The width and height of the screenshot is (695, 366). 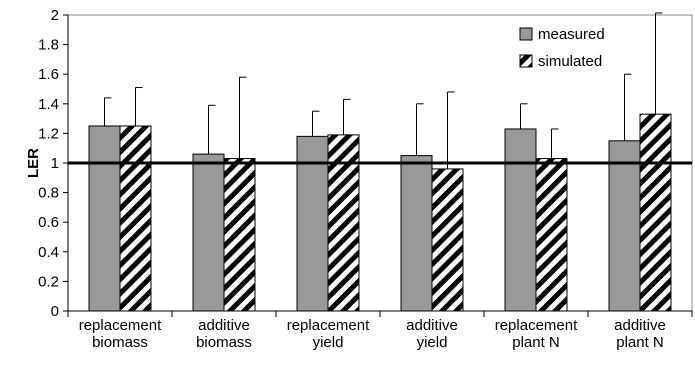 I want to click on y-tick-label: 0, so click(x=55, y=311).